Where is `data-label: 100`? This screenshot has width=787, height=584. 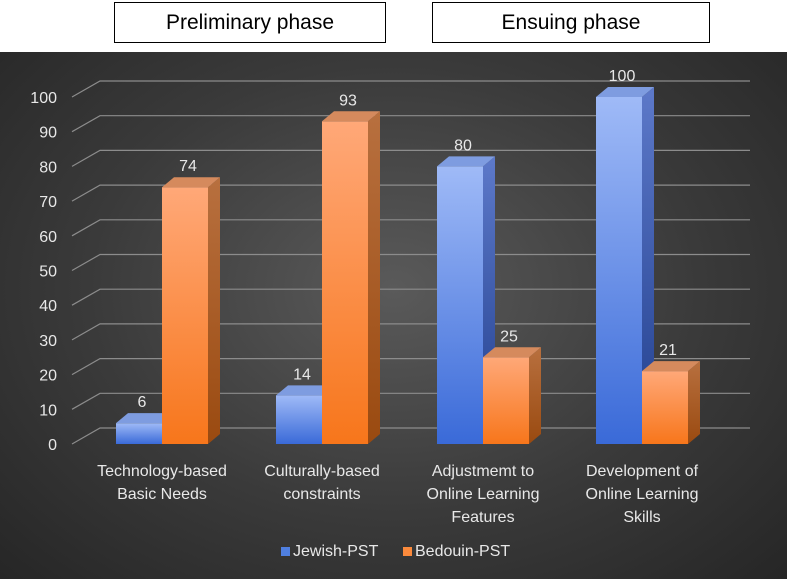 data-label: 100 is located at coordinates (622, 76).